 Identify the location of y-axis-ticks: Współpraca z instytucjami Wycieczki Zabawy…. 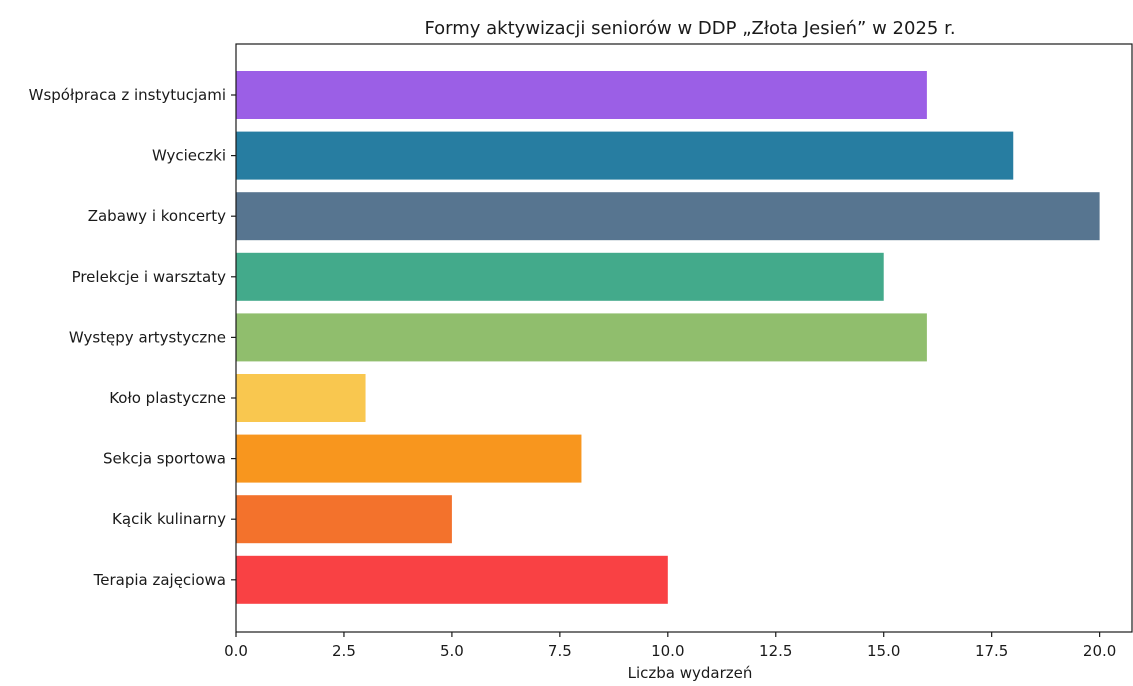
(132, 337).